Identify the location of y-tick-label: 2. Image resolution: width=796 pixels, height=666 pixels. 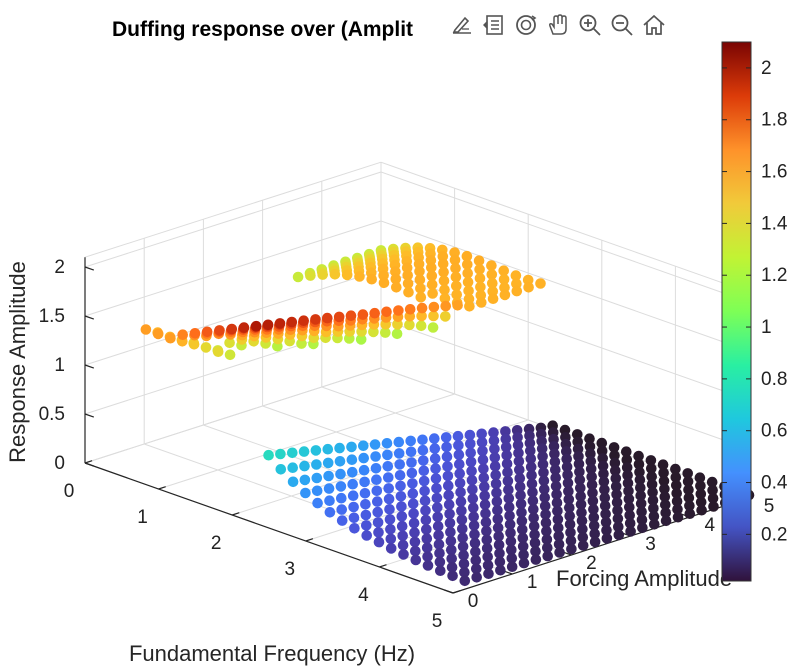
(591, 563).